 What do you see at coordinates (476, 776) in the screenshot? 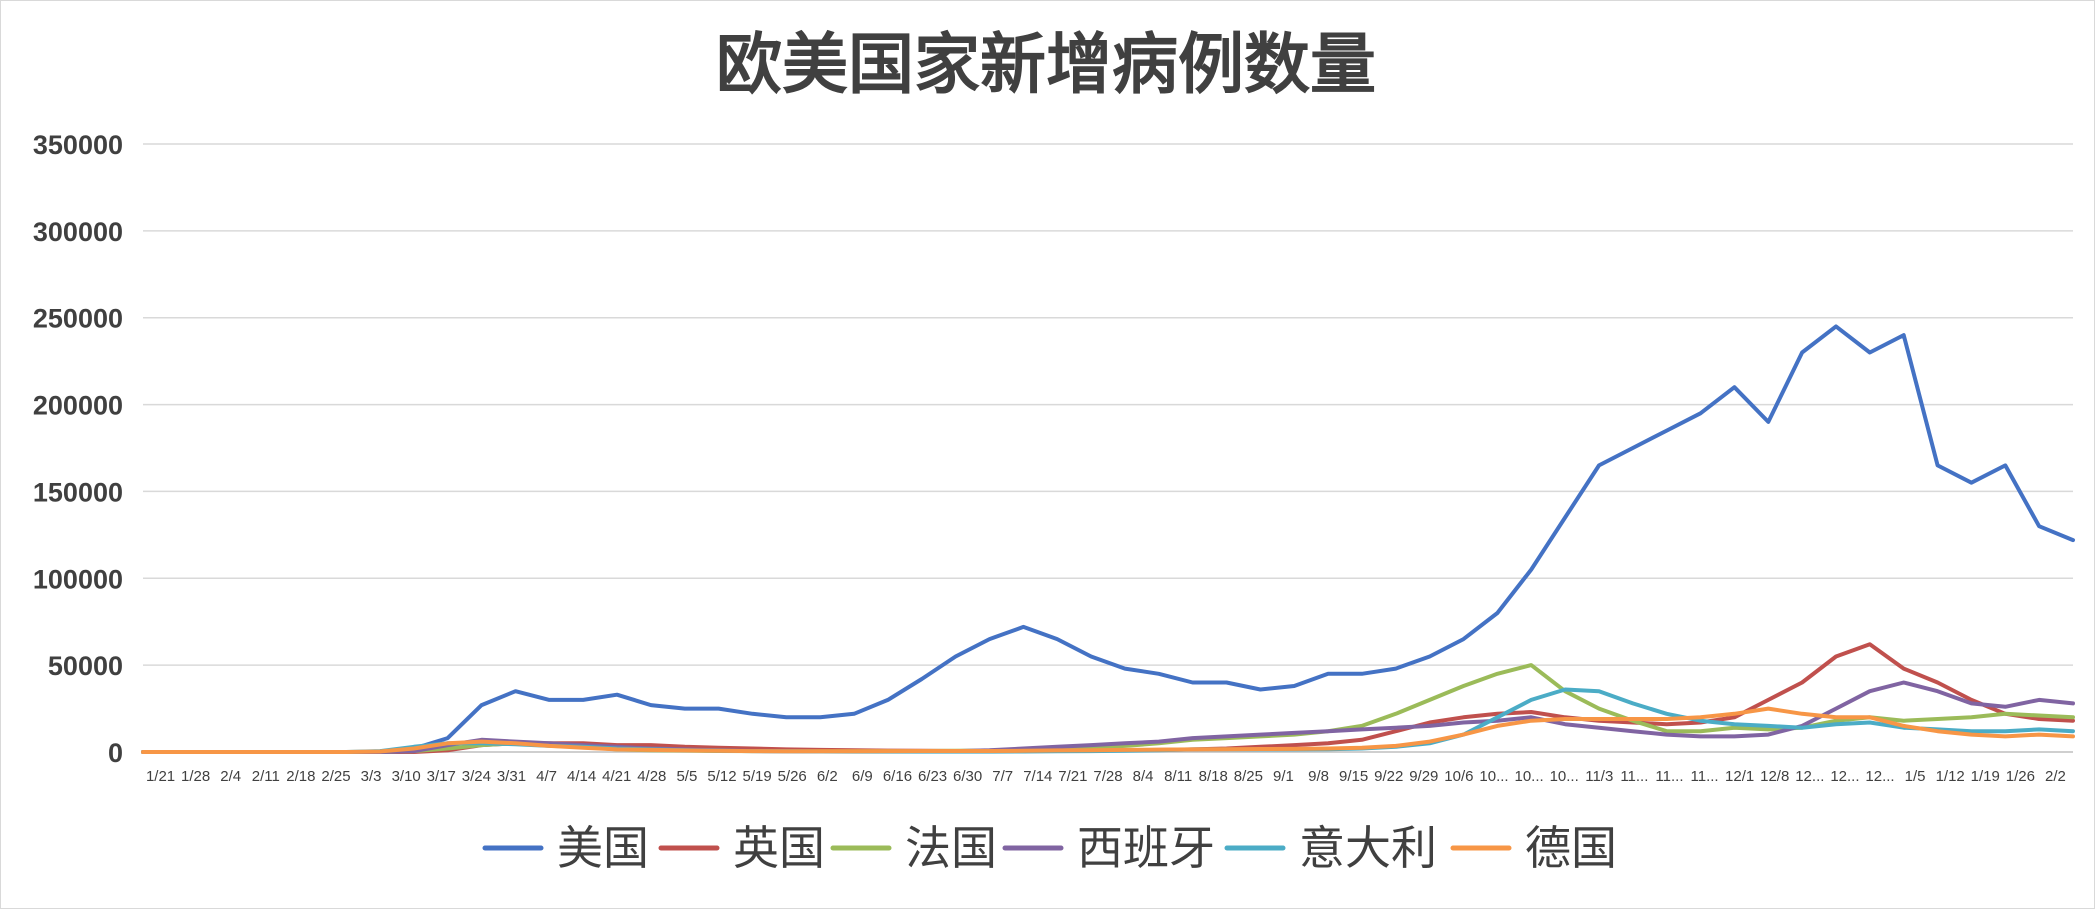
I see `x-tick-label: 3/24` at bounding box center [476, 776].